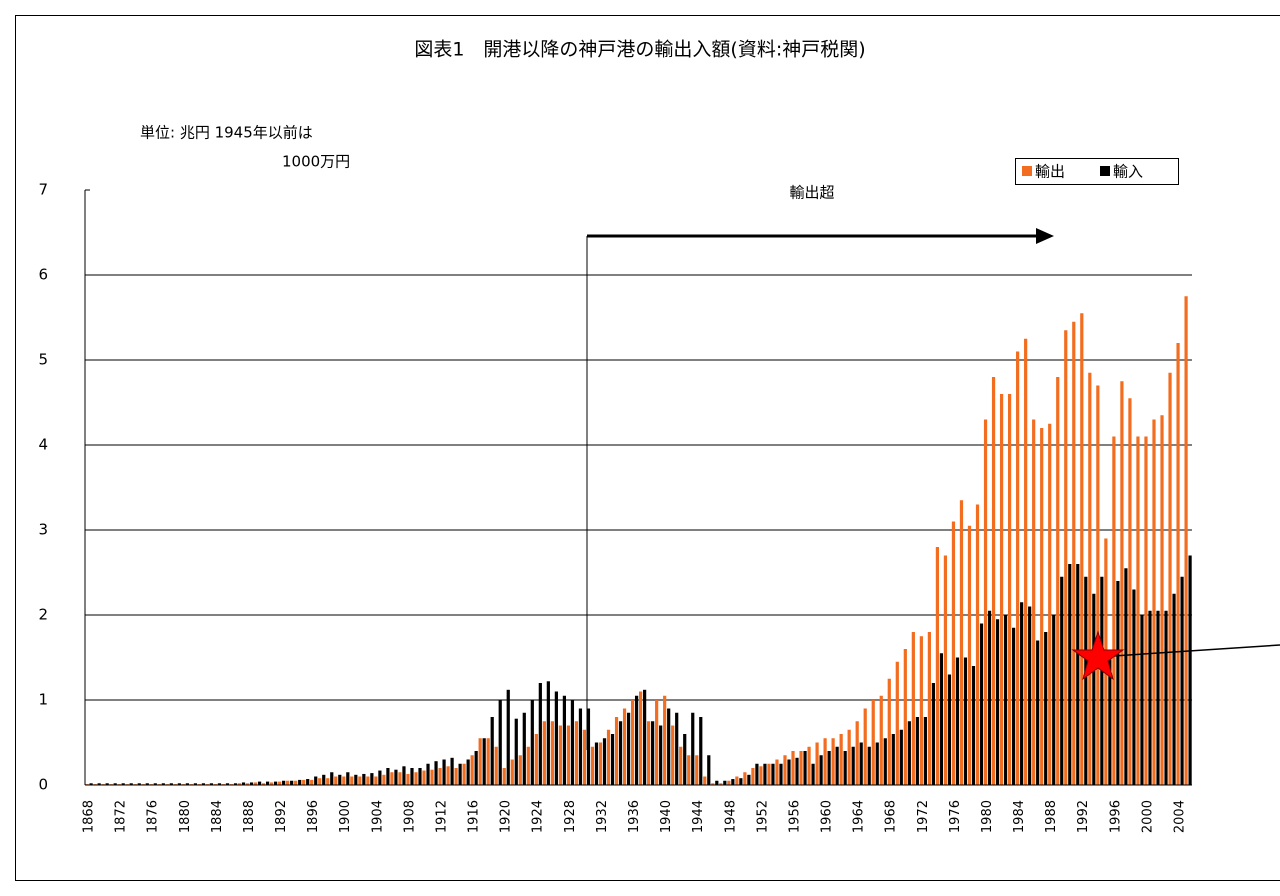  Describe the element at coordinates (43, 700) in the screenshot. I see `y-tick-label: 1` at that location.